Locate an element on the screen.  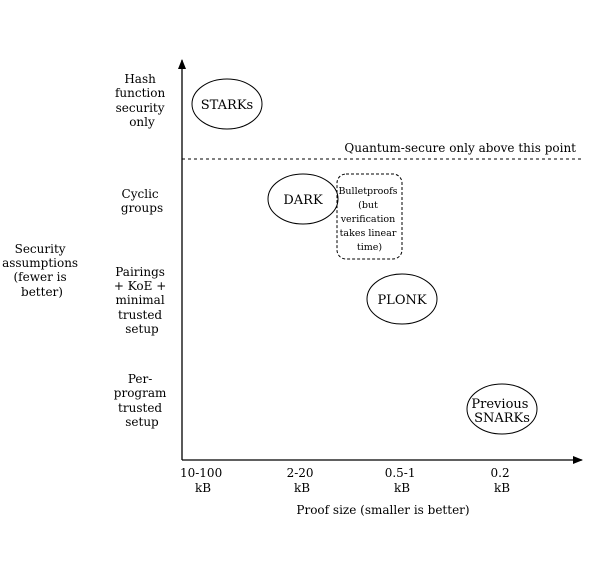
y-axis-title-line: better) is located at coordinates (42, 292).